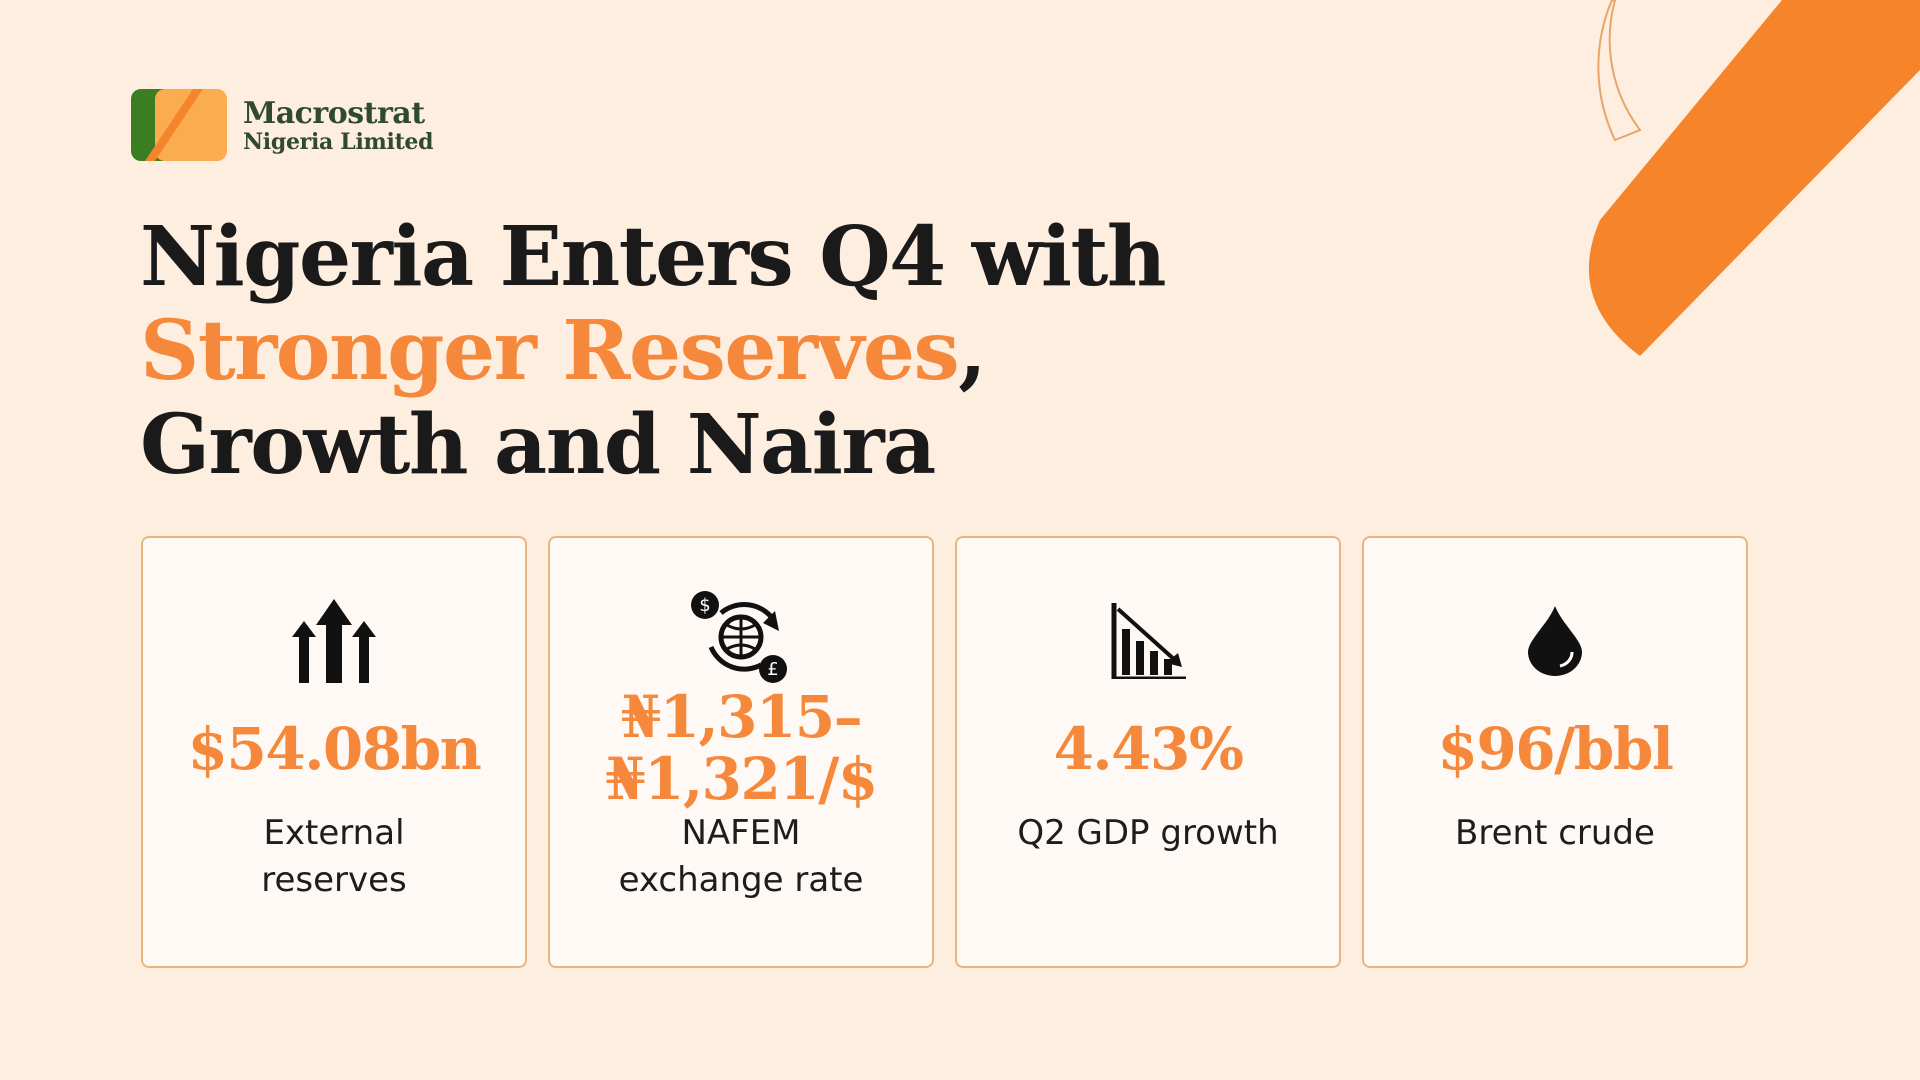 This screenshot has width=1920, height=1080. Describe the element at coordinates (741, 857) in the screenshot. I see `stat-label: NAFEM exchange rate` at that location.